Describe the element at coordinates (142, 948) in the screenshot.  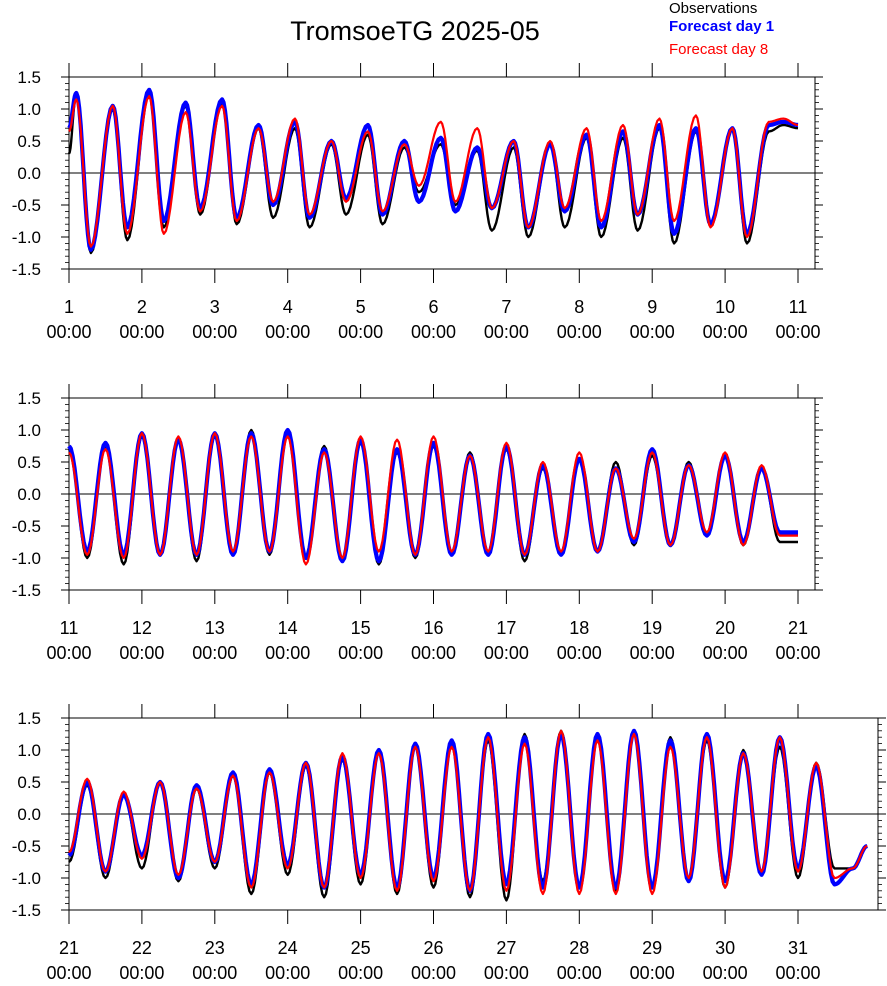
I see `x-tick-day-label: 22` at that location.